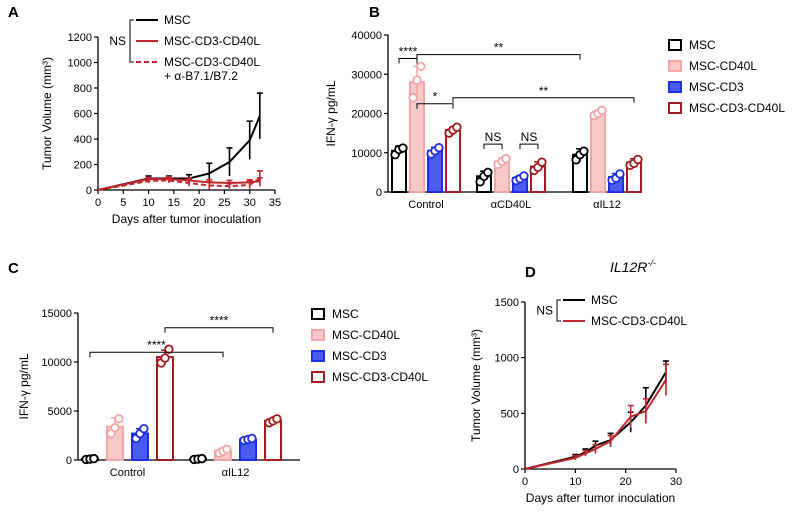  I want to click on panel-a-y-tick-label: 0, so click(89, 191).